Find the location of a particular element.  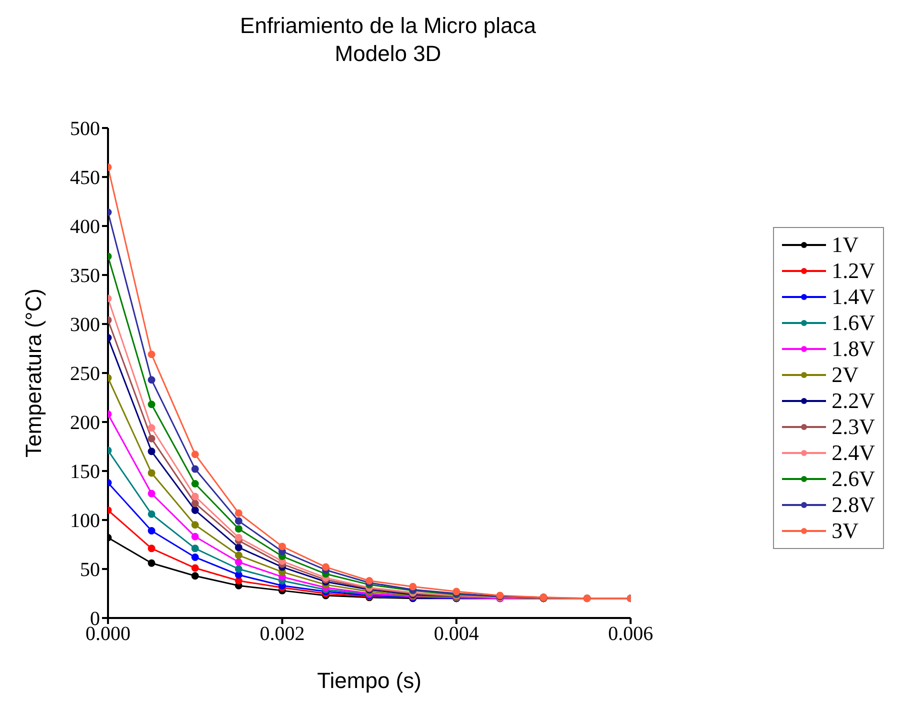

legend-label: 1.6V is located at coordinates (853, 323).